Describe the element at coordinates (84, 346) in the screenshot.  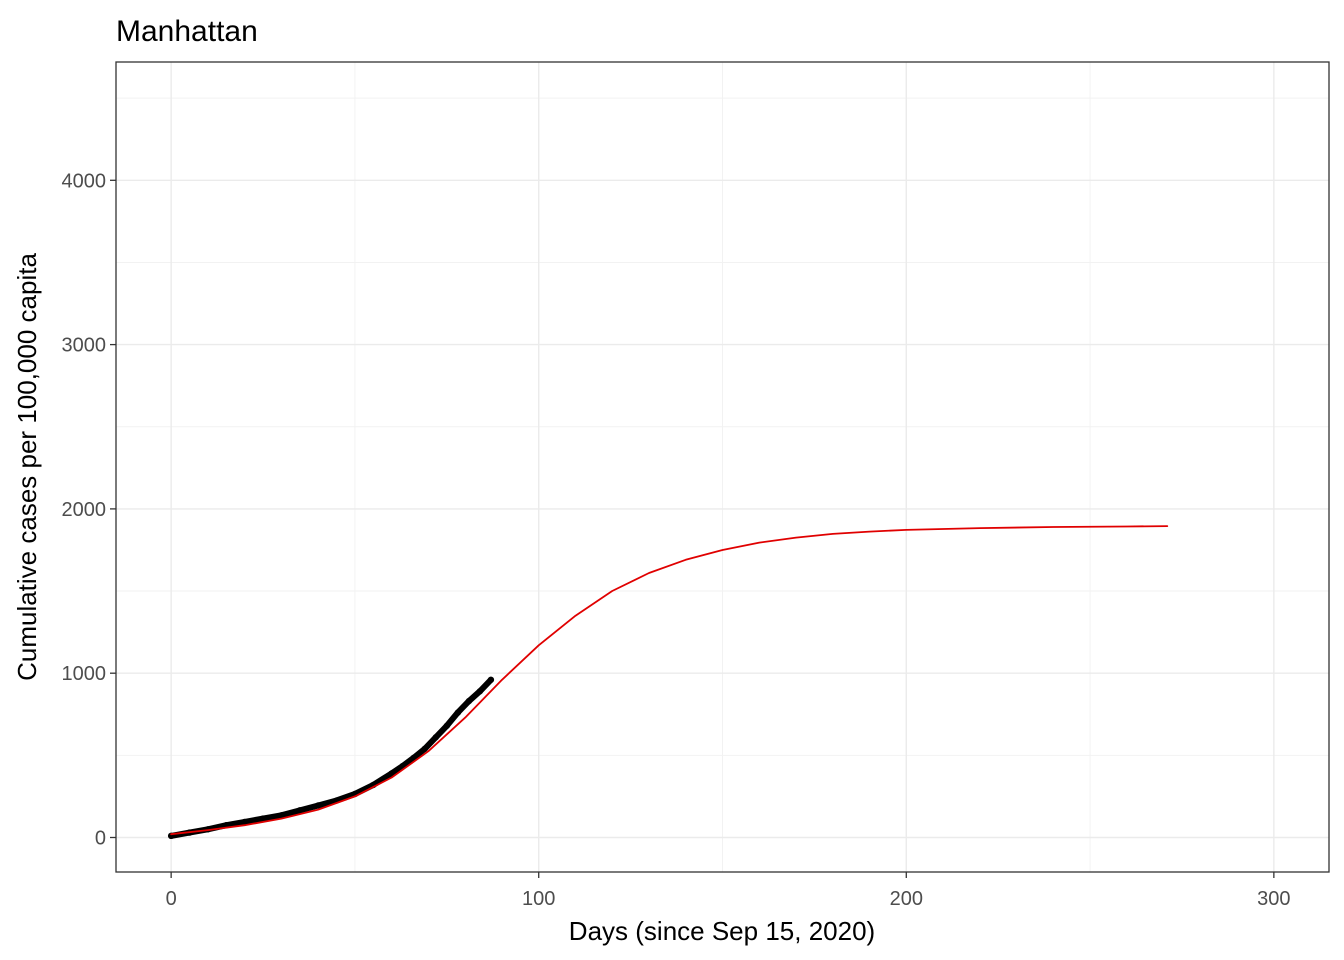
I see `y-tick-label: 3000` at that location.